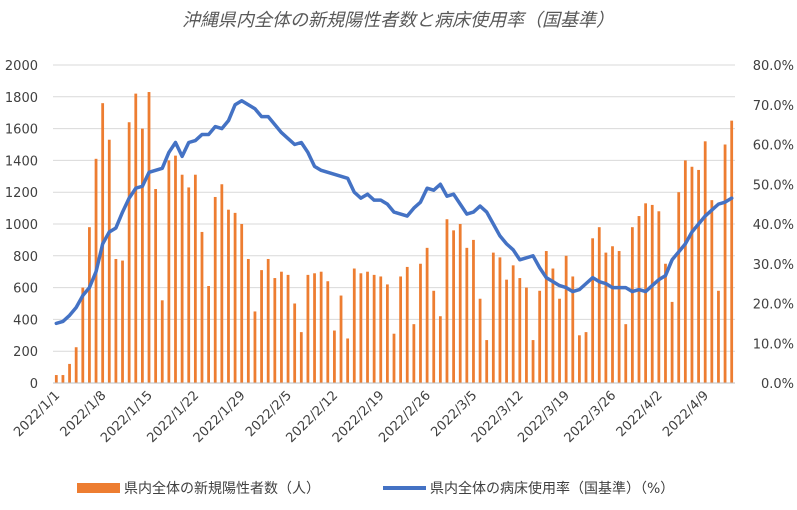 The height and width of the screenshot is (510, 797). What do you see at coordinates (21, 66) in the screenshot?
I see `left-y-tick-label: 2000` at bounding box center [21, 66].